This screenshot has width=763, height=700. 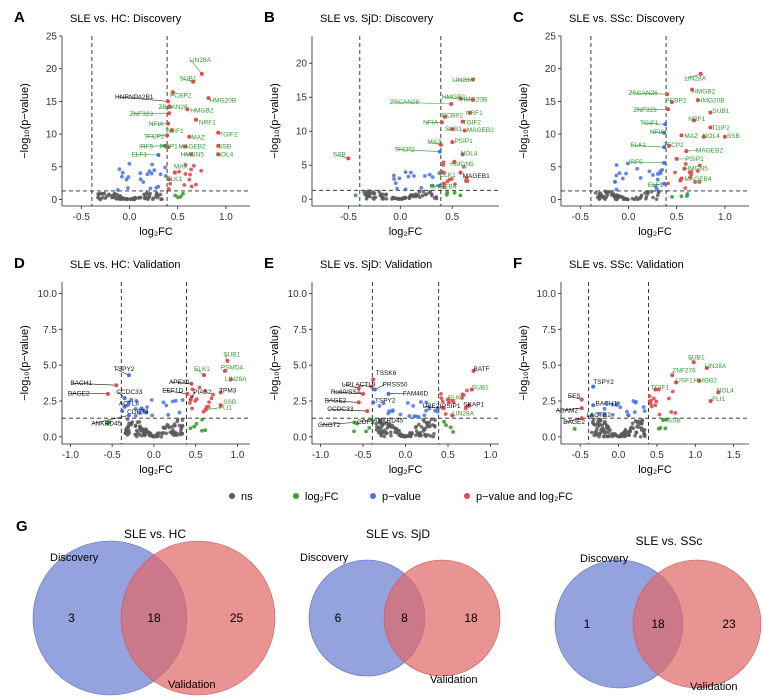 What do you see at coordinates (19, 263) in the screenshot?
I see `panel-letter: D` at bounding box center [19, 263].